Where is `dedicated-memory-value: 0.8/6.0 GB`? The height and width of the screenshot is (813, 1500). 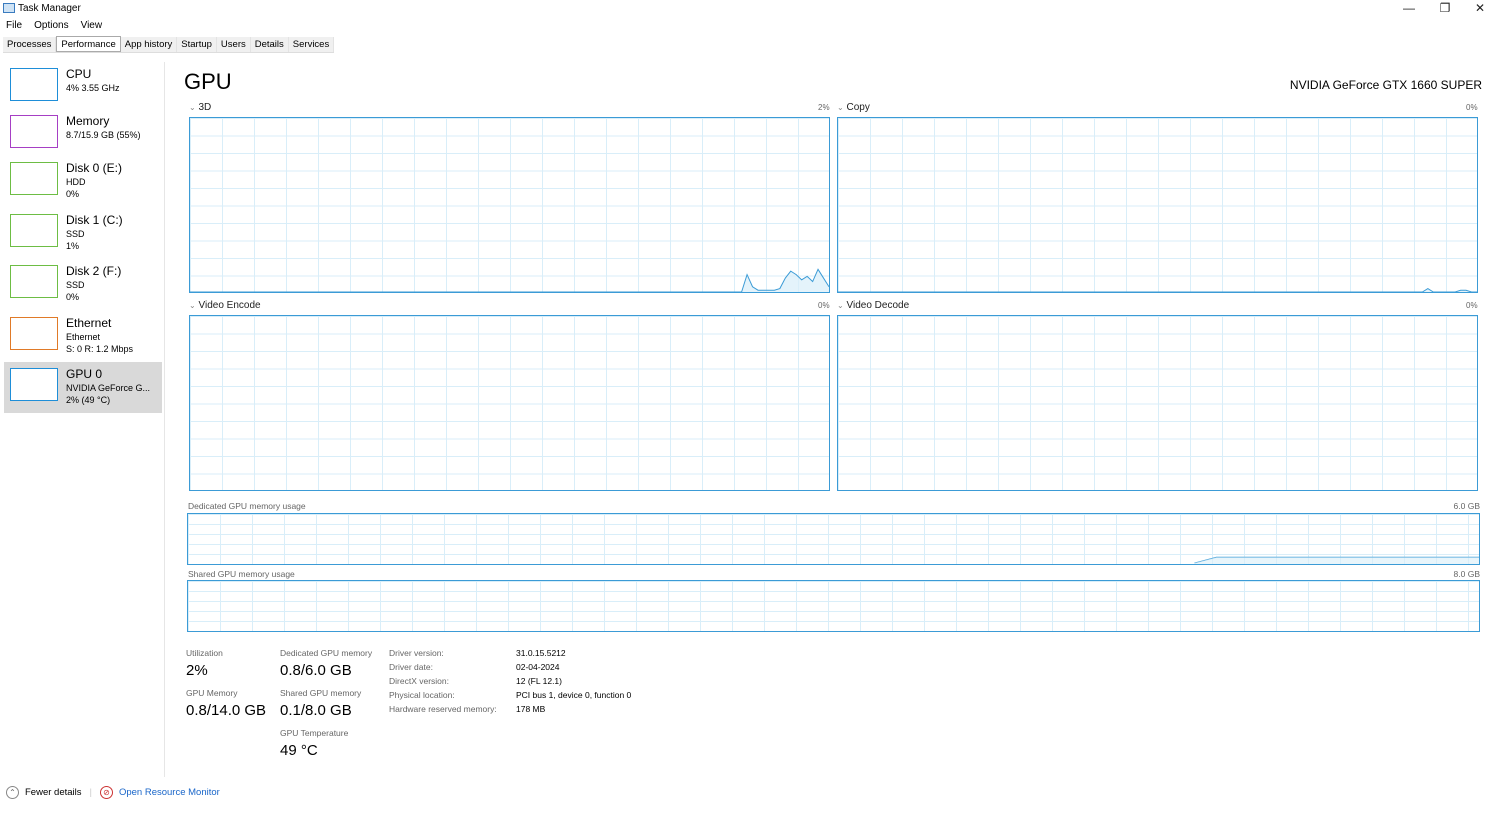
dedicated-memory-value: 0.8/6.0 GB is located at coordinates (316, 670).